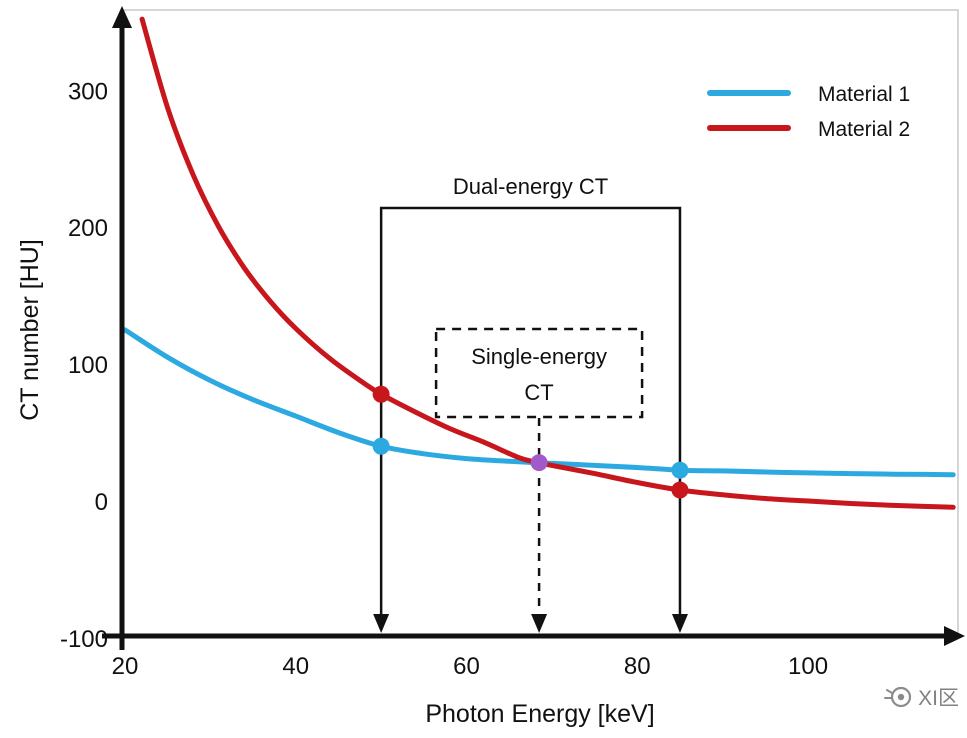 This screenshot has height=738, width=967. I want to click on y-axis-title: CT number [HU], so click(30, 330).